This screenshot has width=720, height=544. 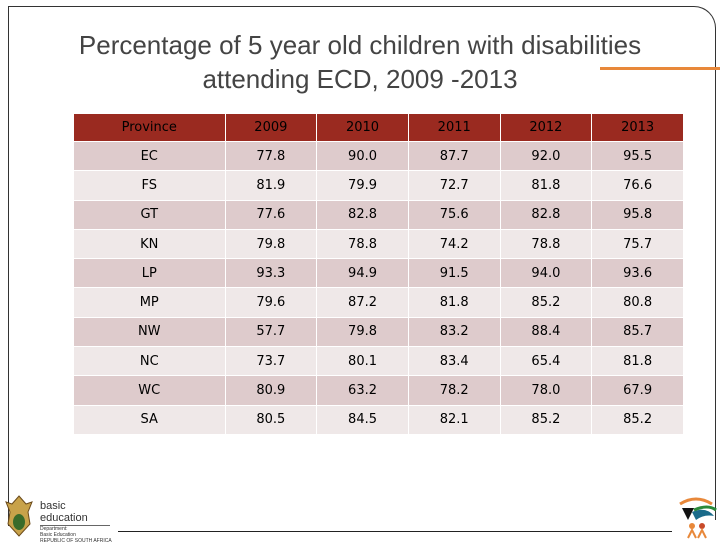 What do you see at coordinates (149, 127) in the screenshot?
I see `column-header: Province` at bounding box center [149, 127].